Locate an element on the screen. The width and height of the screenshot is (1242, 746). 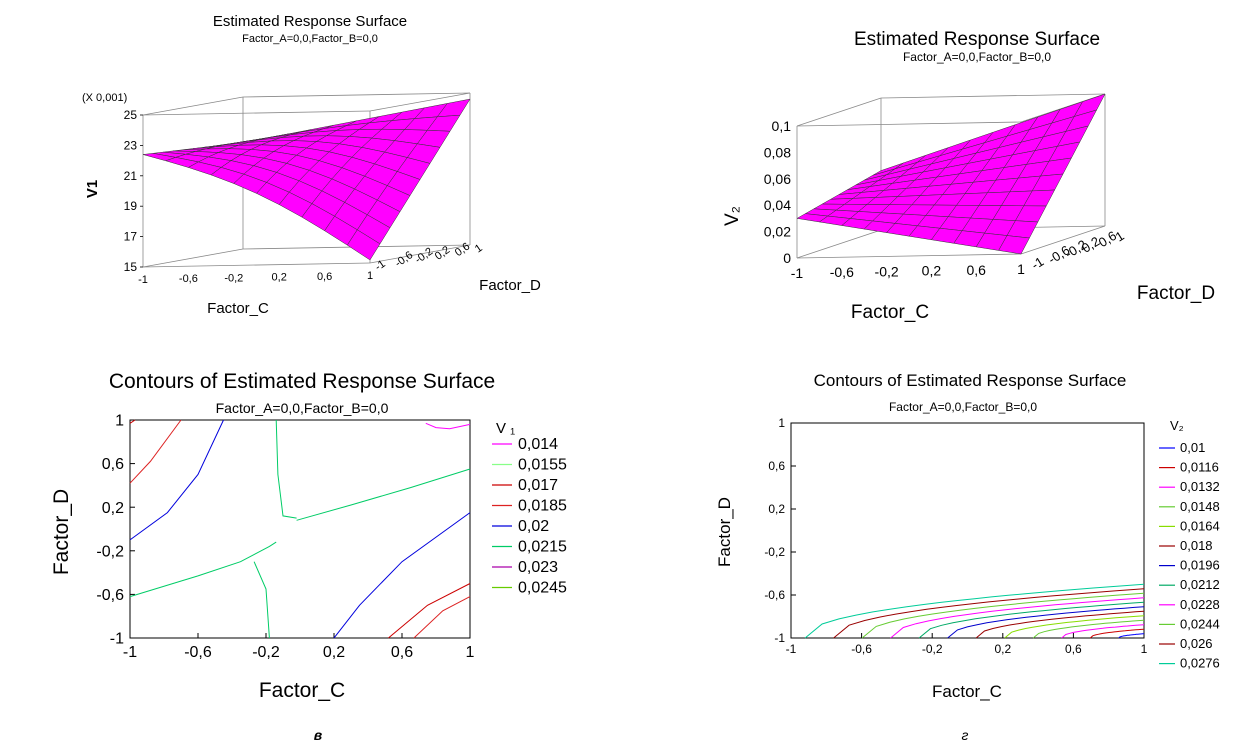
legend-label: 0,0244 is located at coordinates (1200, 623).